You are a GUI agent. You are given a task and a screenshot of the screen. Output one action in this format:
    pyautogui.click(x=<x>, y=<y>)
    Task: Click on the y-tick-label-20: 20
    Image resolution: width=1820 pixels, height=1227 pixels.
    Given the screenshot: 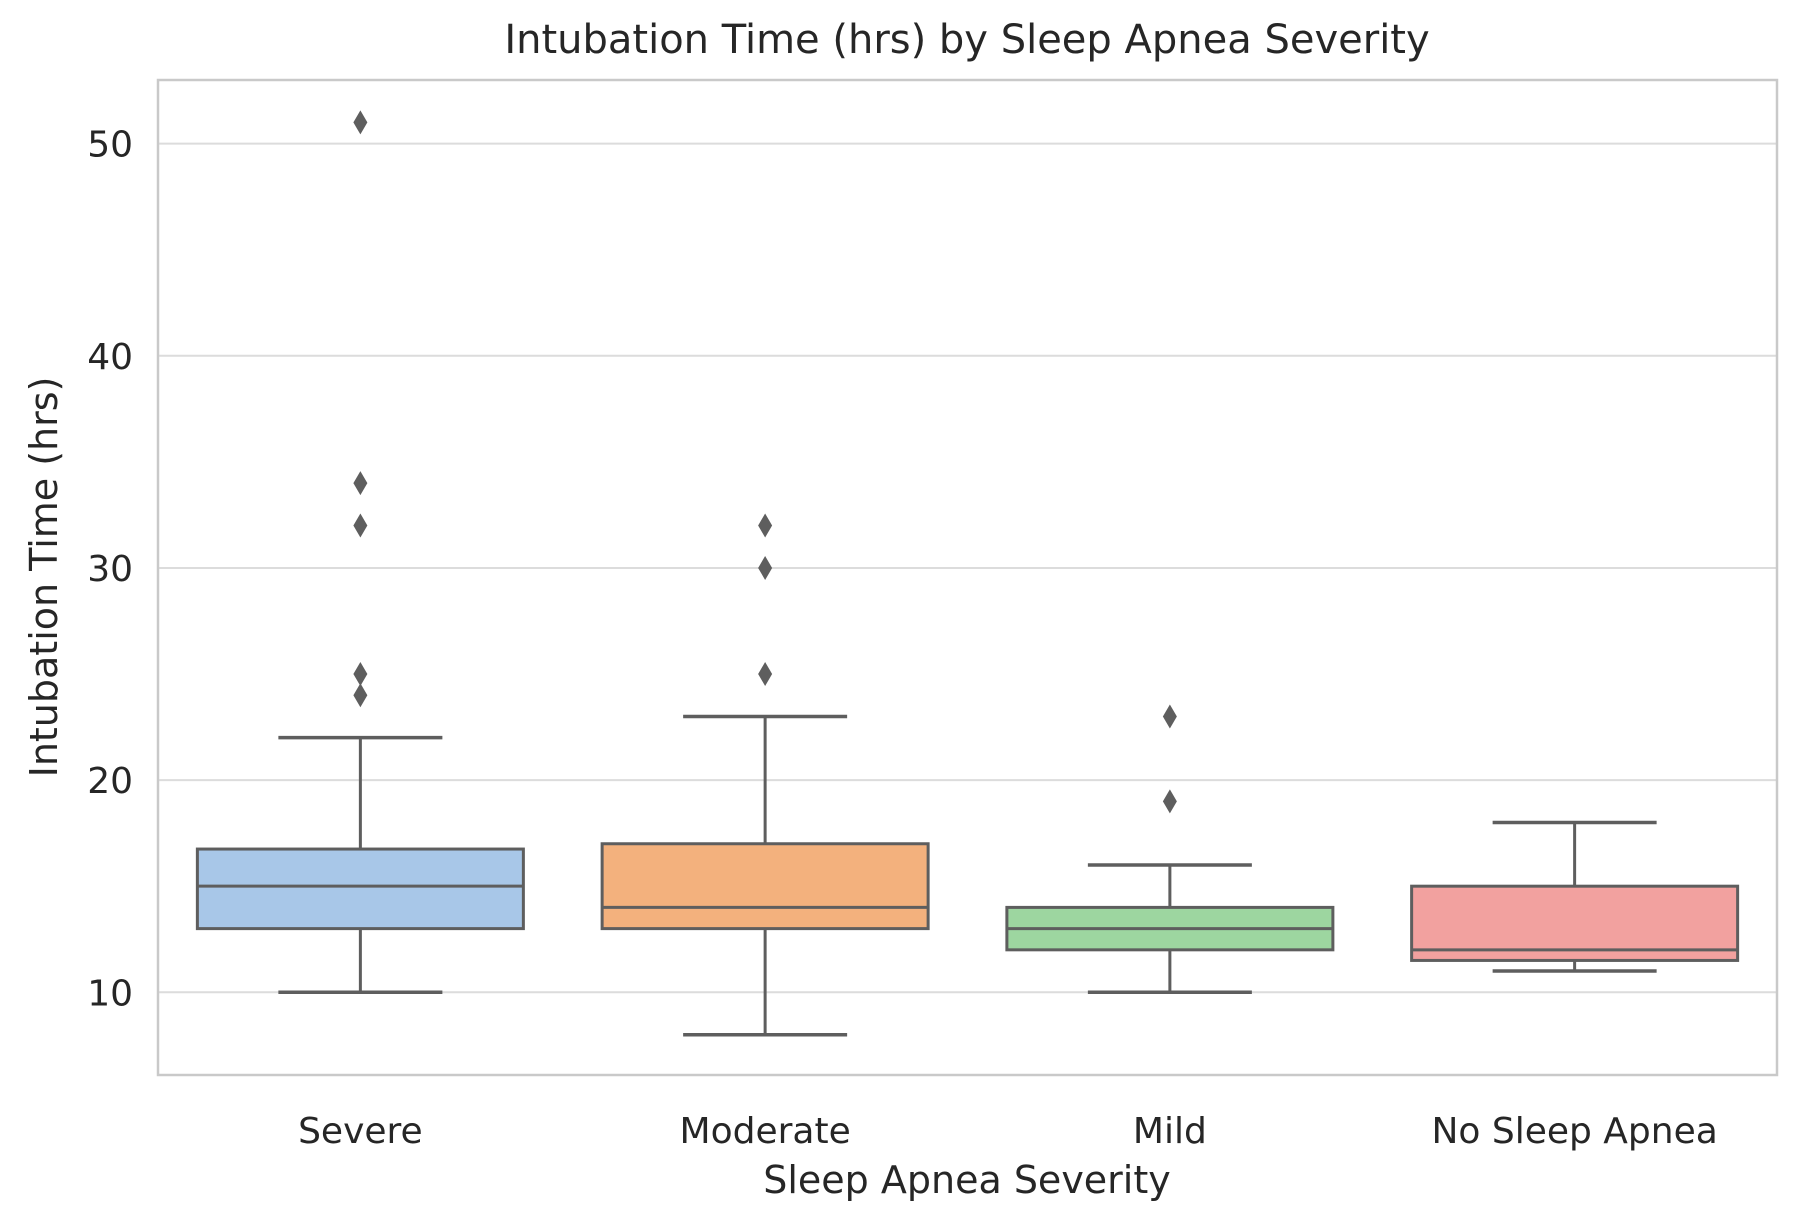 What is the action you would take?
    pyautogui.click(x=110, y=781)
    